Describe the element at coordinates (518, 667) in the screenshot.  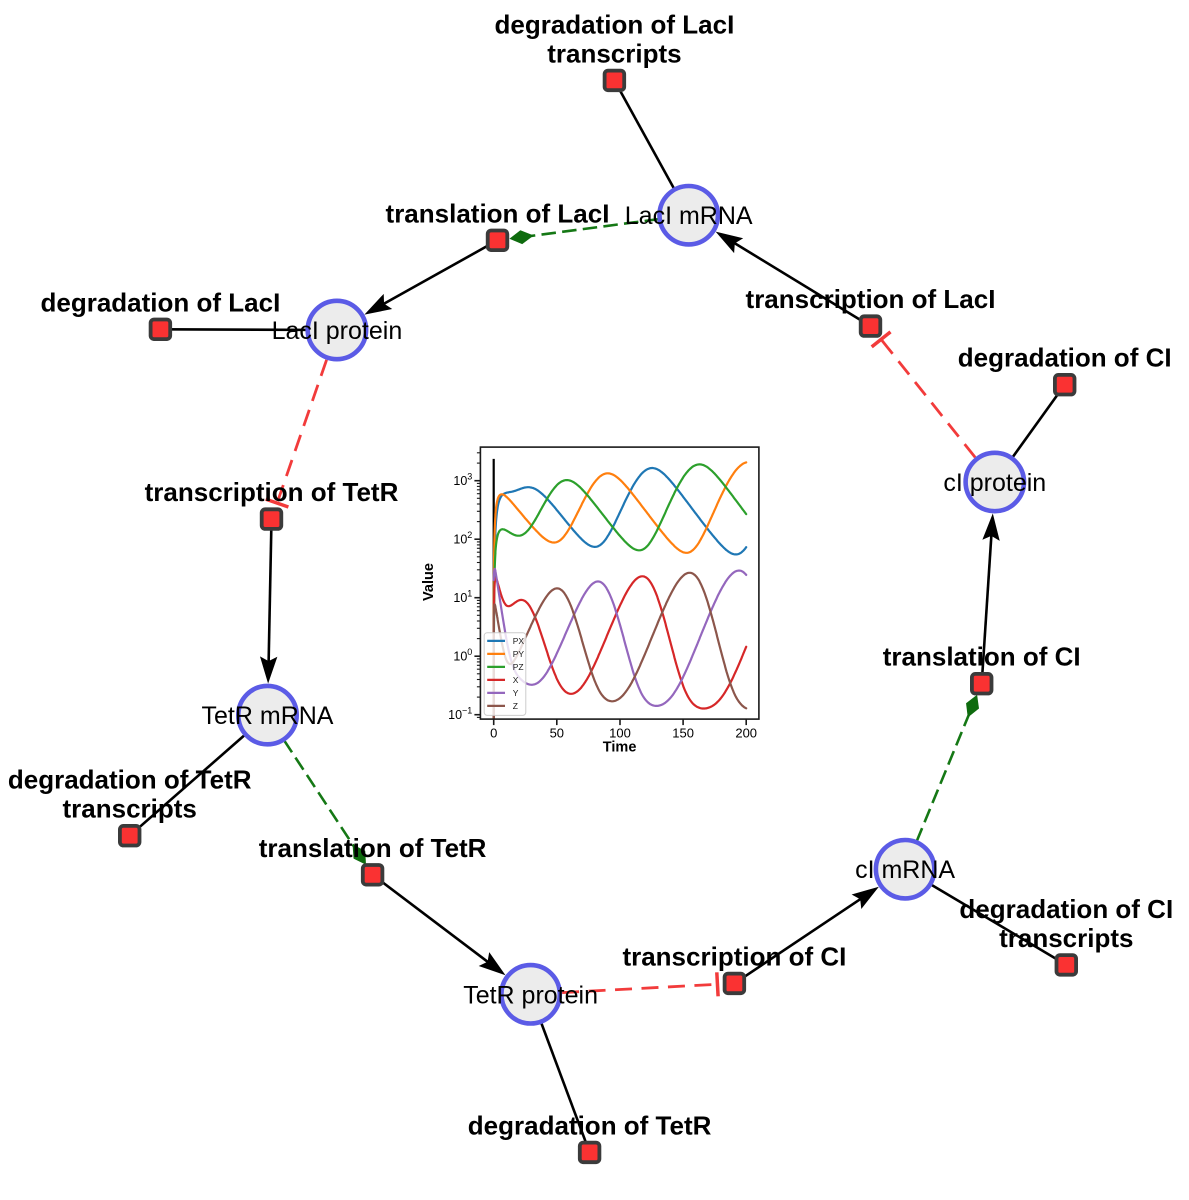
I see `svg-text: PZ` at that location.